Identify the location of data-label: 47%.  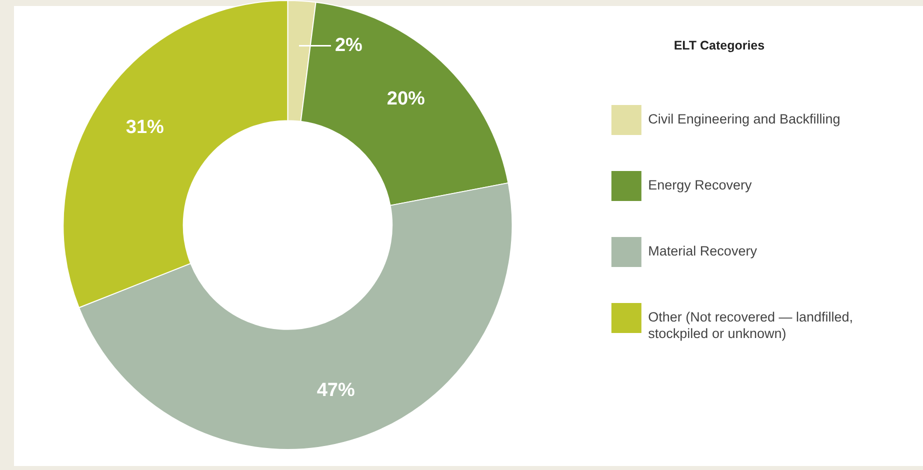
(335, 391).